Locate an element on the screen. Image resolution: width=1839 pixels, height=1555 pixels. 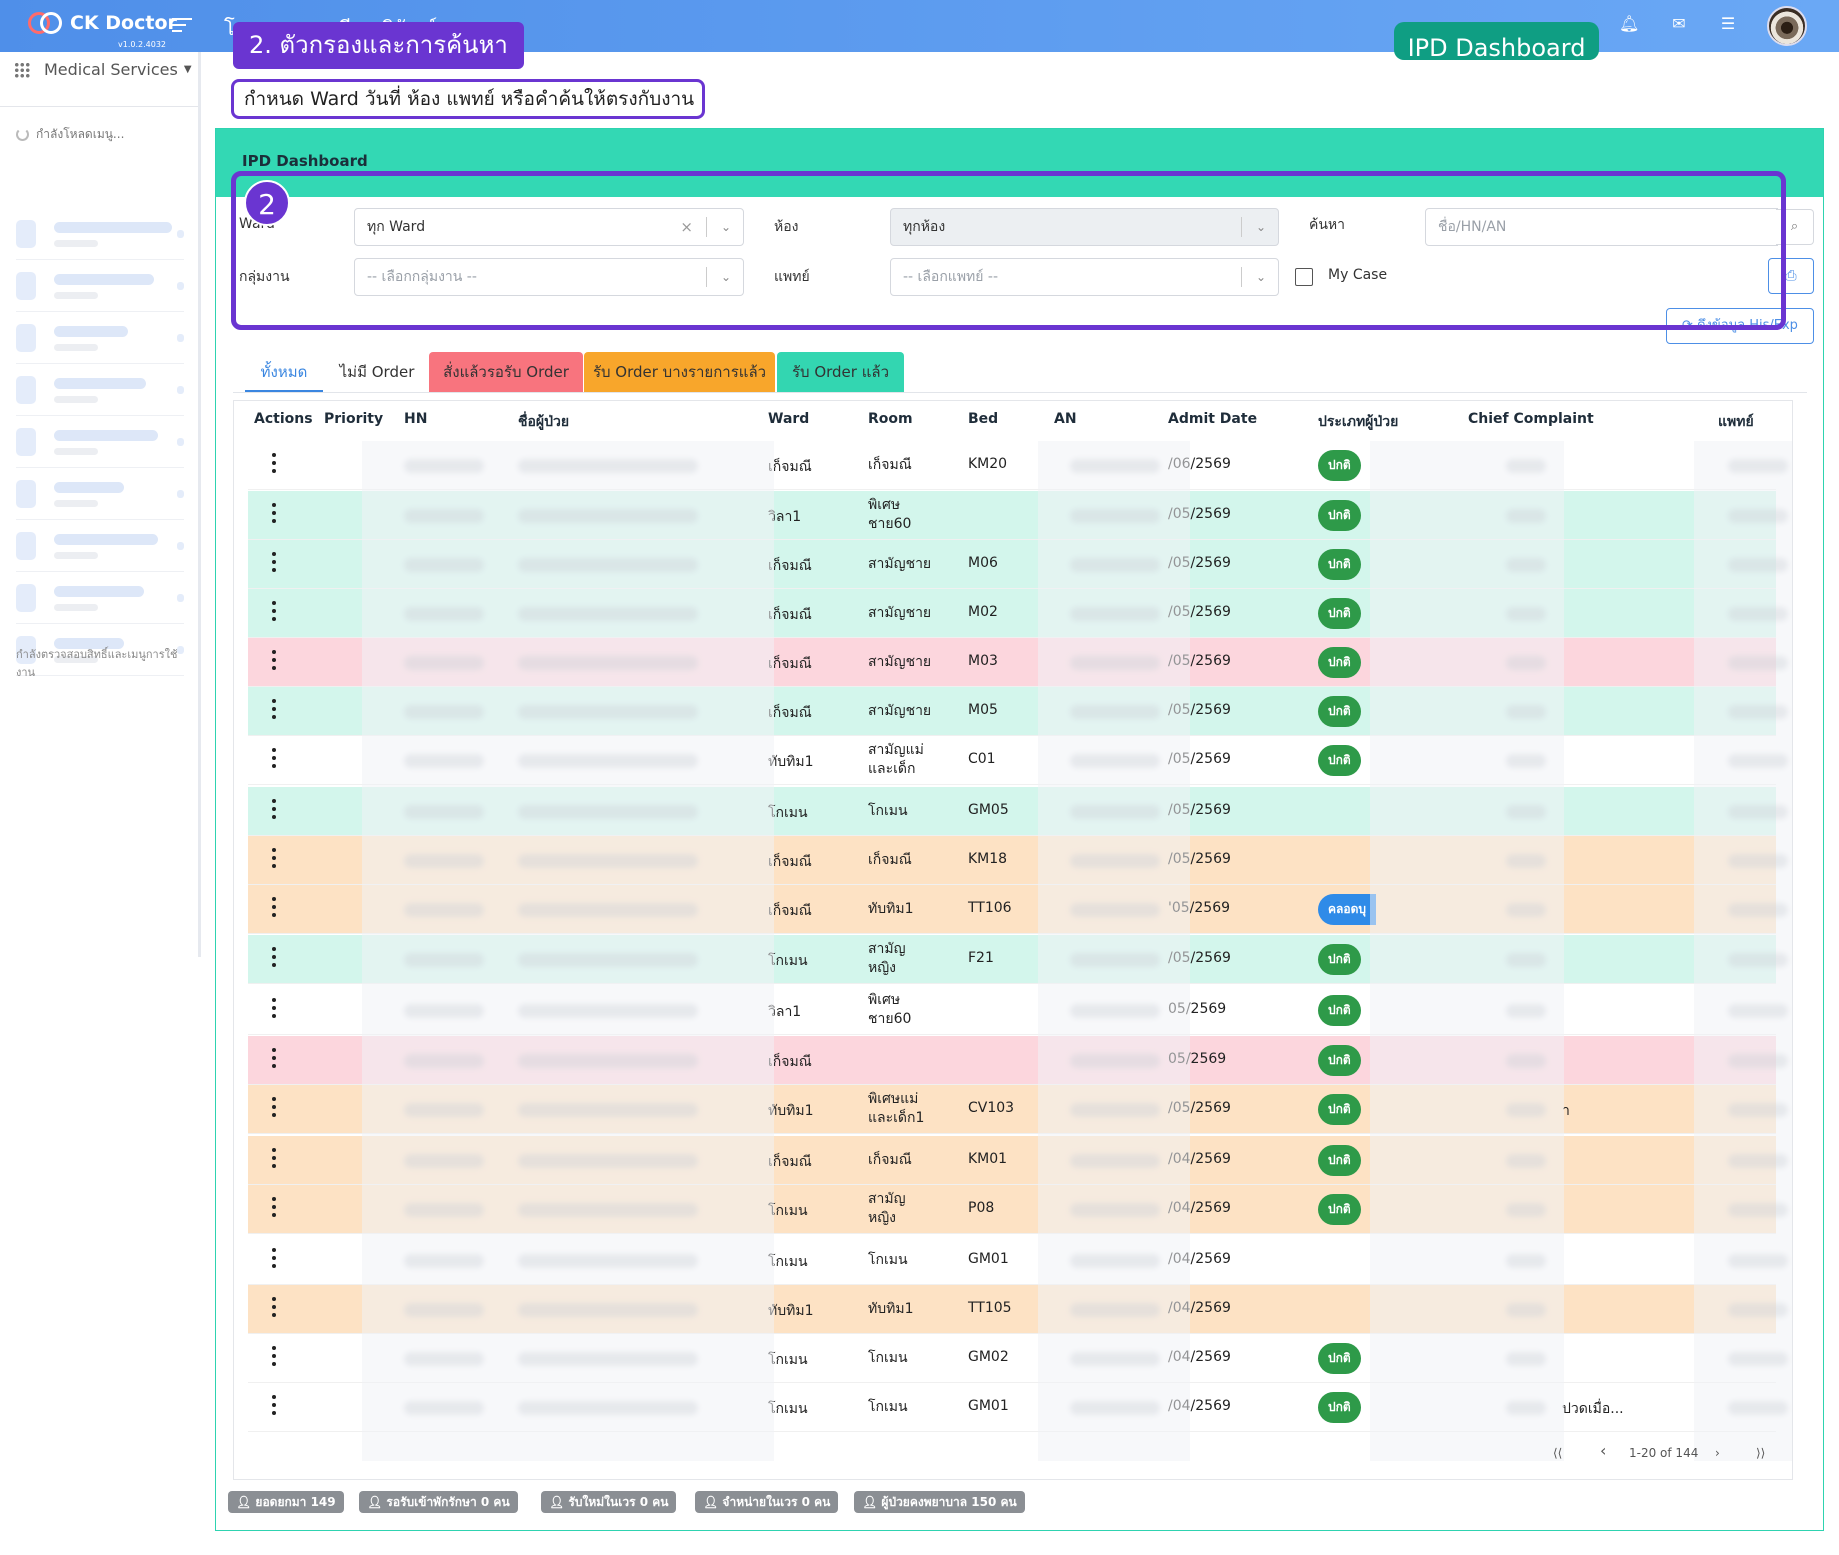
bed-cell: KM18 is located at coordinates (988, 859).